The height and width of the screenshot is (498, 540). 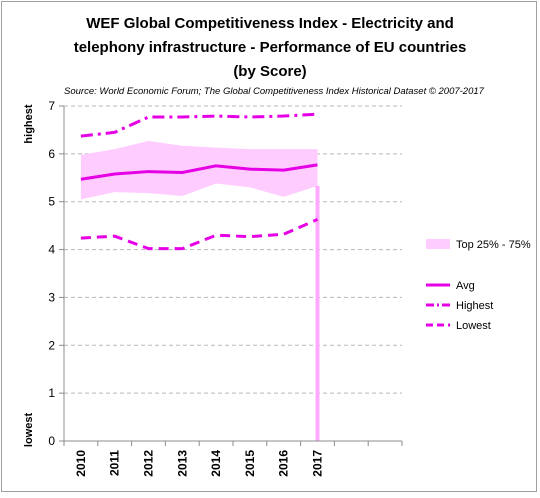 What do you see at coordinates (474, 306) in the screenshot?
I see `legend-label-highest: Highest` at bounding box center [474, 306].